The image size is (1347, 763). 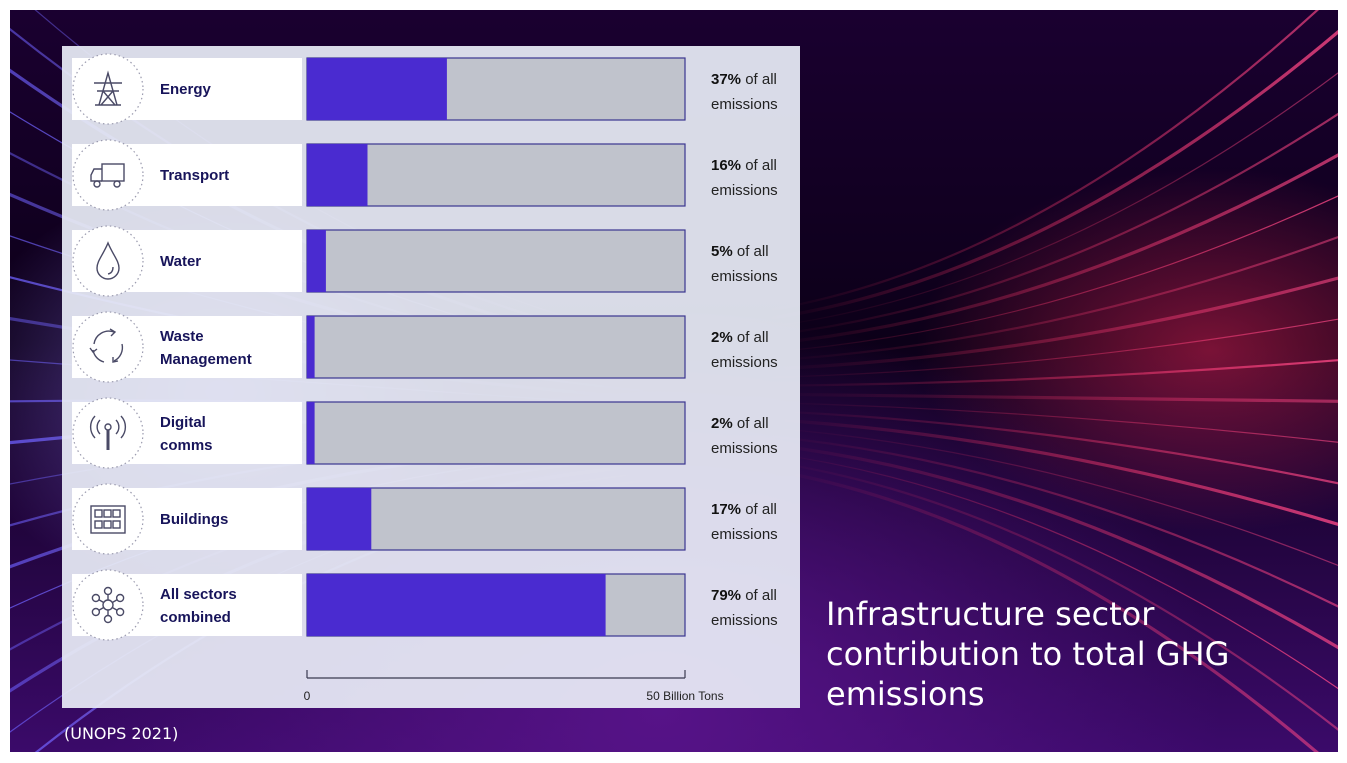 What do you see at coordinates (108, 605) in the screenshot?
I see `network-icon` at bounding box center [108, 605].